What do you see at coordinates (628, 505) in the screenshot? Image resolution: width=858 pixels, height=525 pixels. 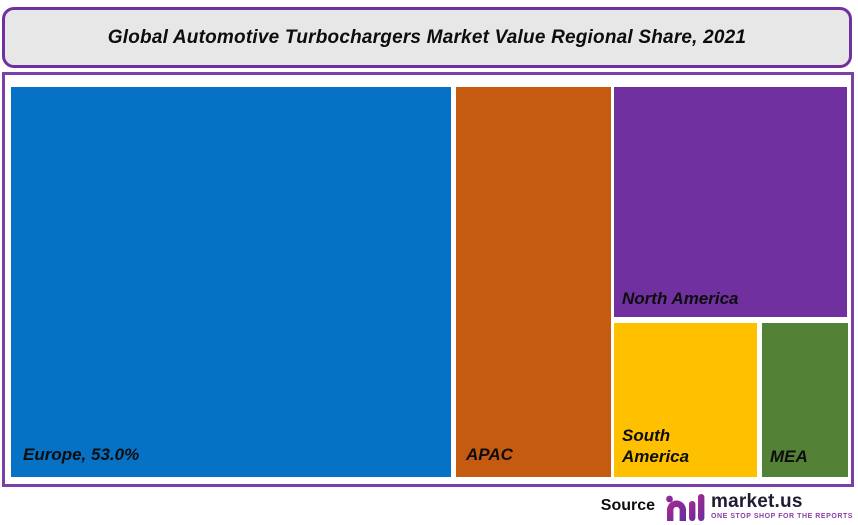 I see `source-label: Source` at bounding box center [628, 505].